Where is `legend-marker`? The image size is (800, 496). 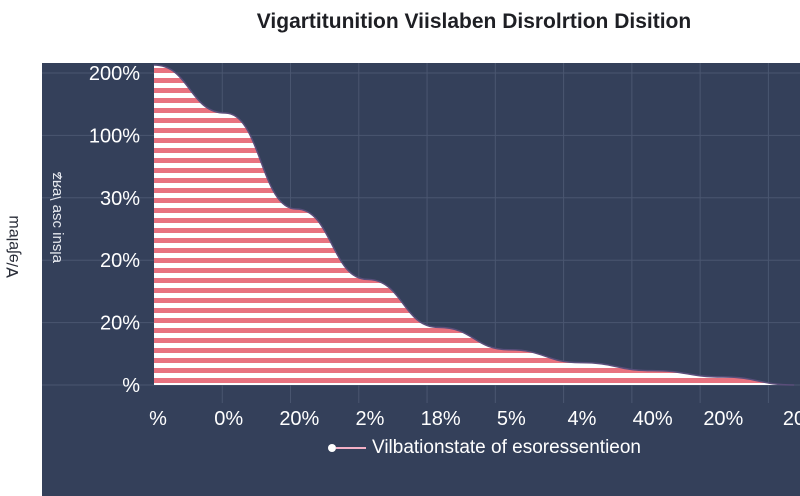
legend-marker is located at coordinates (346, 448).